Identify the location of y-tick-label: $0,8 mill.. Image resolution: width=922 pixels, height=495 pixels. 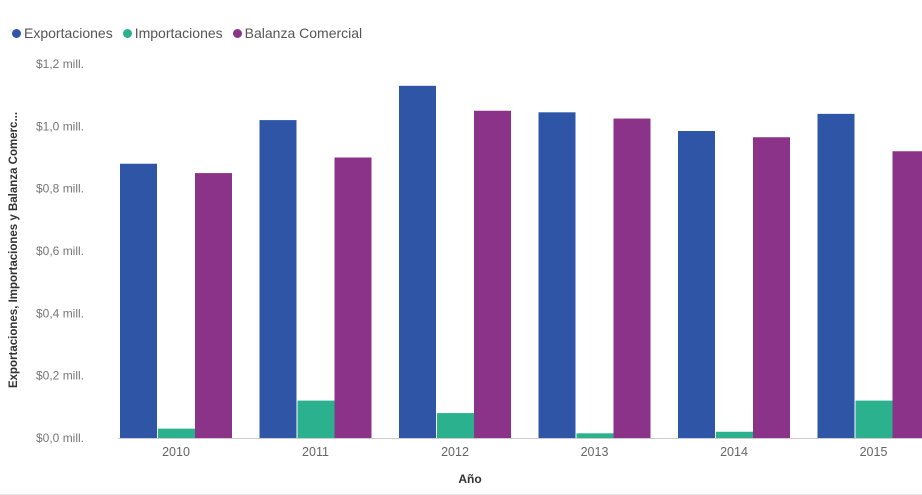
(60, 189).